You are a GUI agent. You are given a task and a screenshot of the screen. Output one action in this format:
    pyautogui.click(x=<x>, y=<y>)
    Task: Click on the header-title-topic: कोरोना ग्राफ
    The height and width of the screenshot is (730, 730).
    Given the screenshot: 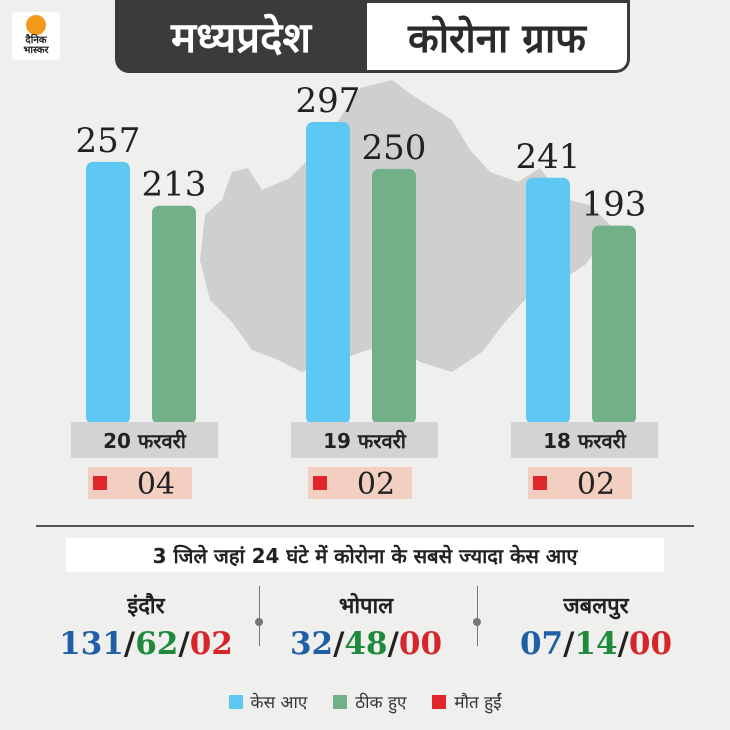 What is the action you would take?
    pyautogui.click(x=498, y=36)
    